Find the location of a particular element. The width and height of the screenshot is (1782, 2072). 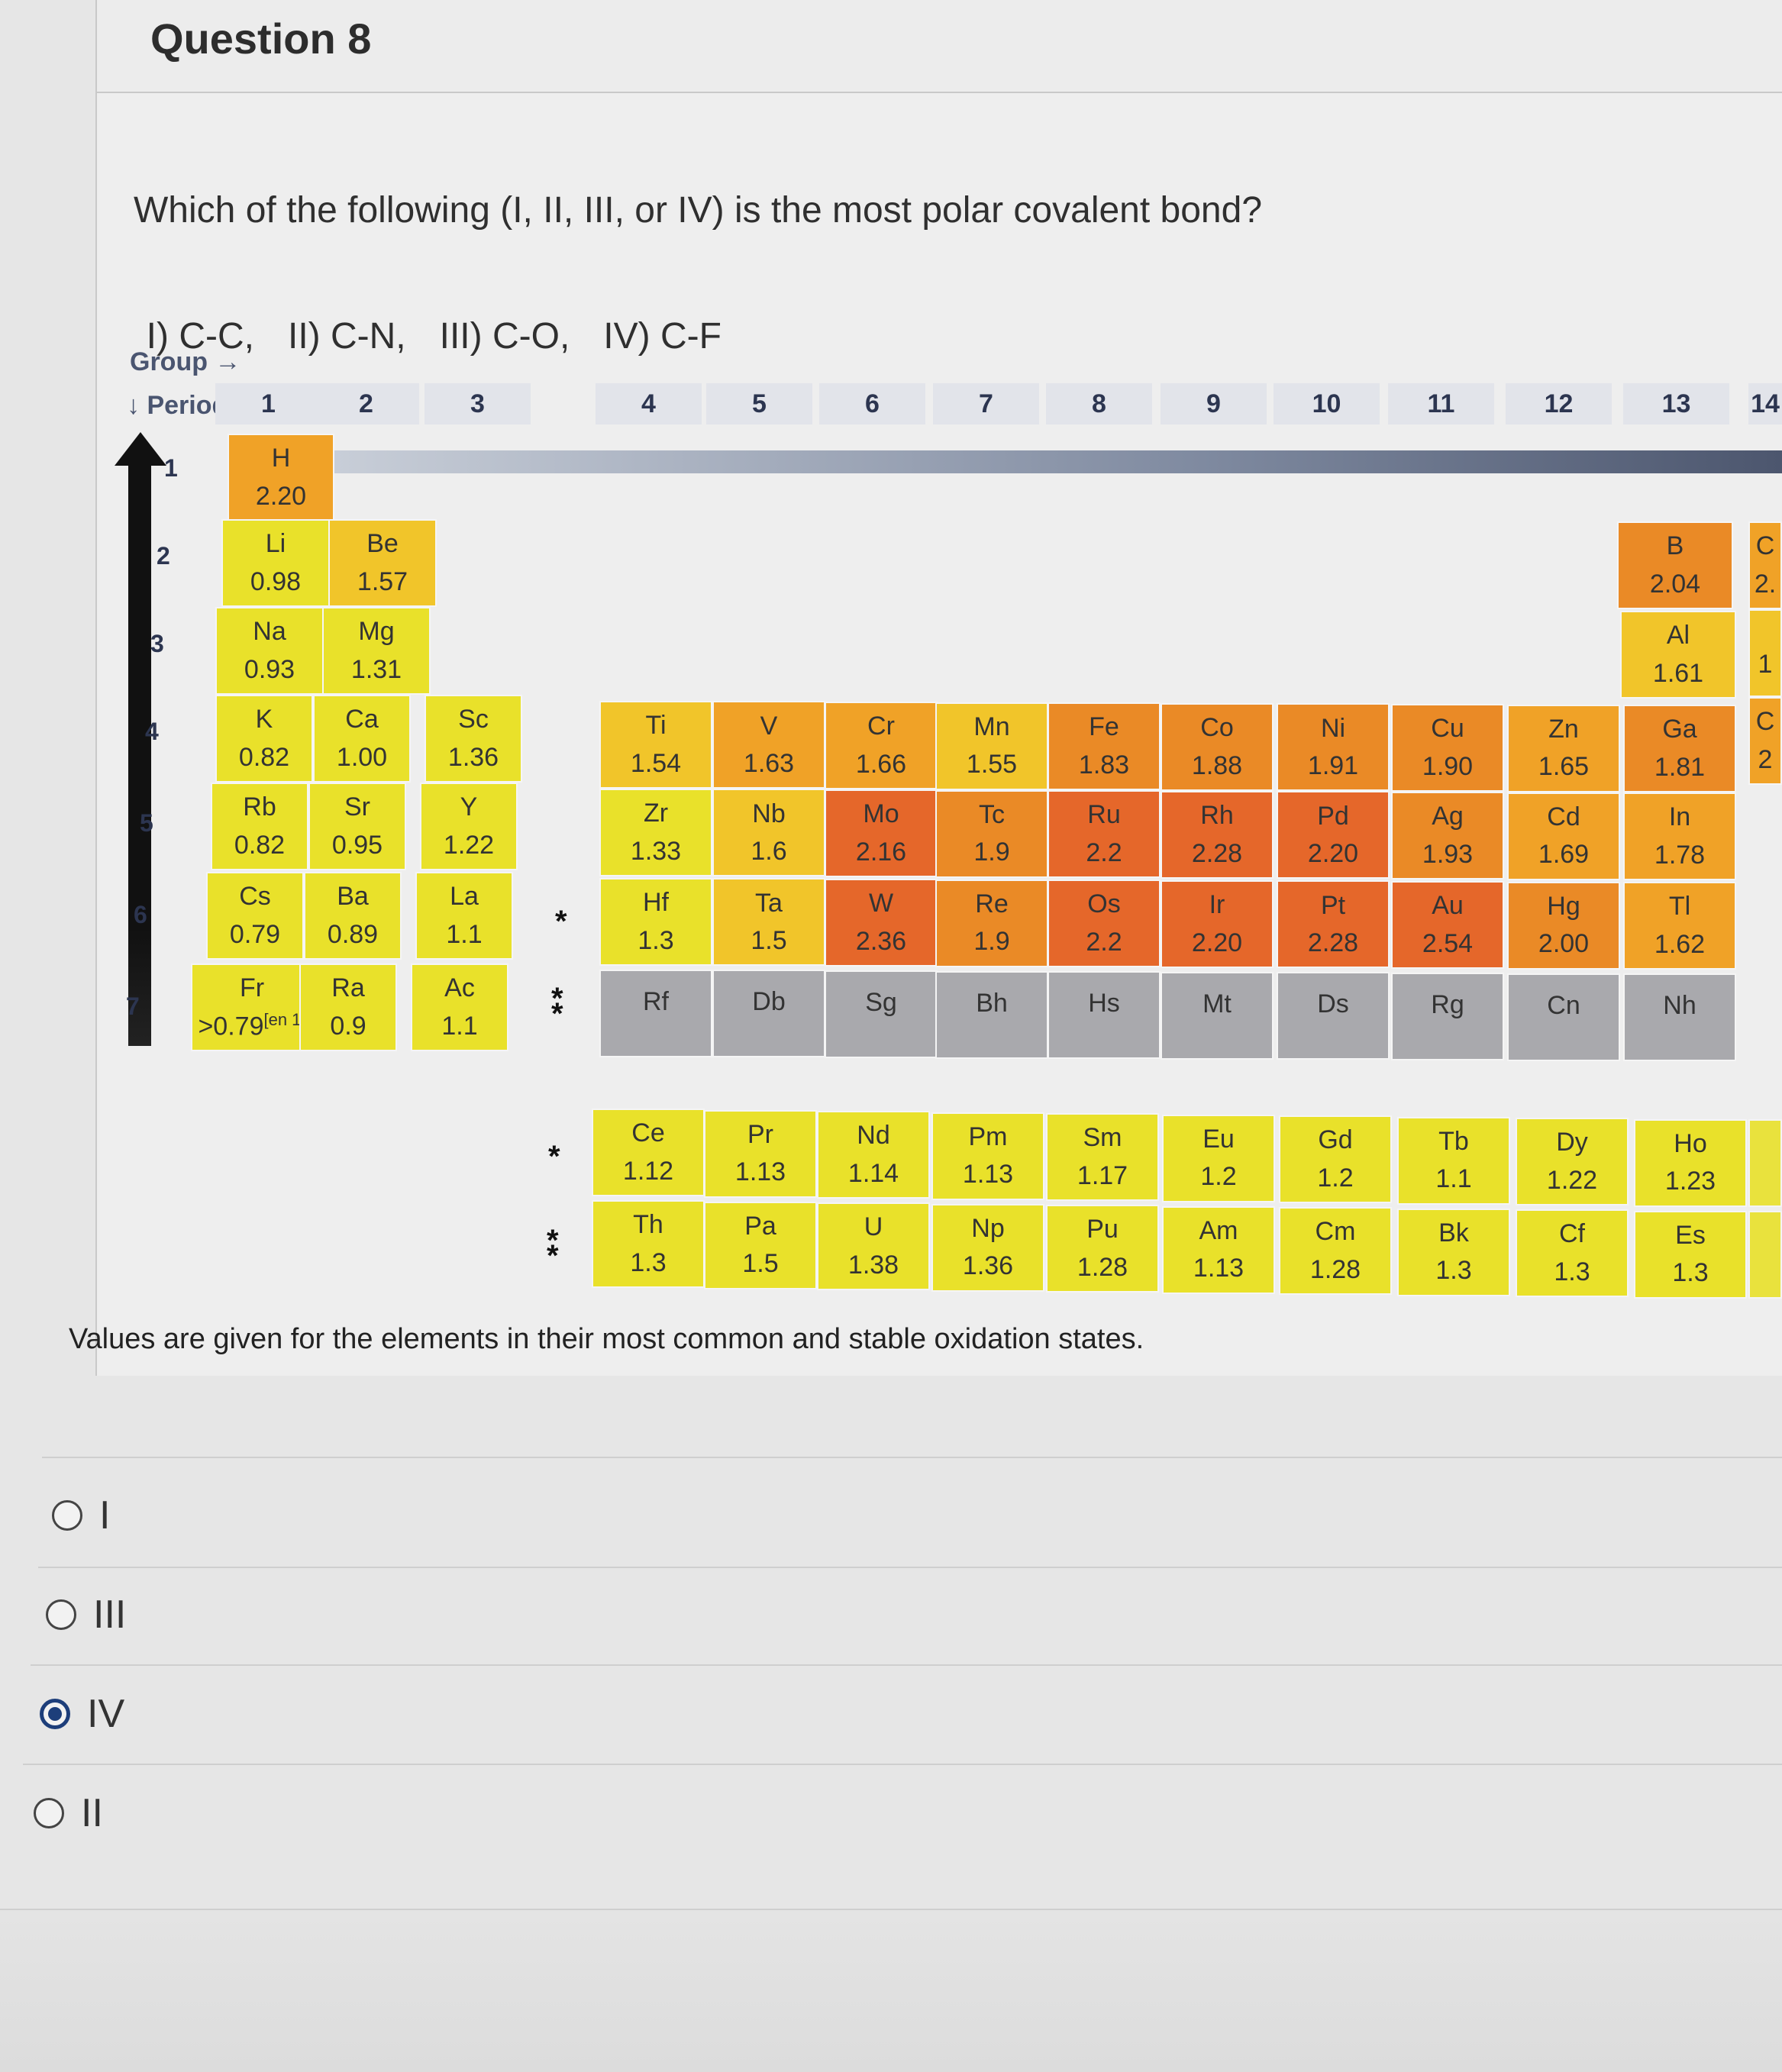

element-cell: In 1.78 is located at coordinates (1679, 836).